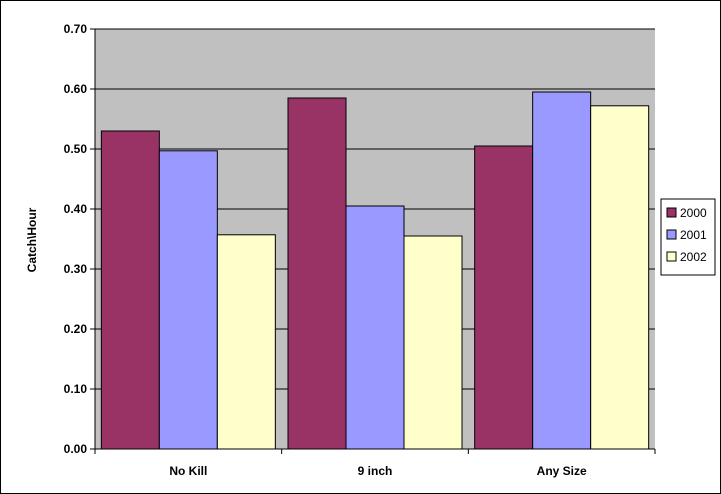  Describe the element at coordinates (504, 297) in the screenshot. I see `bar-2000-any-size` at that location.